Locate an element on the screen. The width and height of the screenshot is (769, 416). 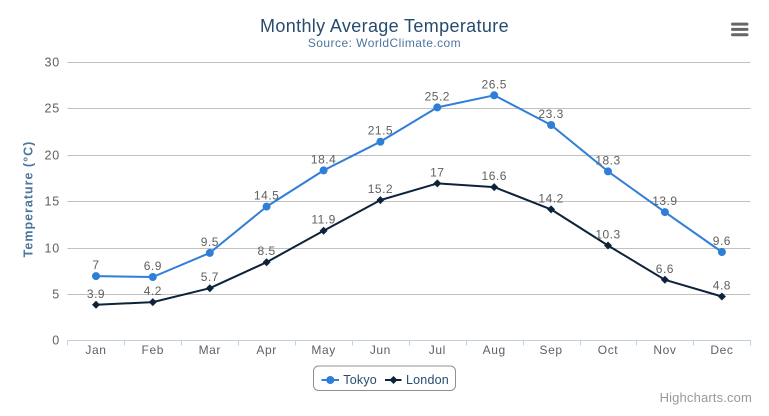
svg-text: Nov is located at coordinates (664, 350).